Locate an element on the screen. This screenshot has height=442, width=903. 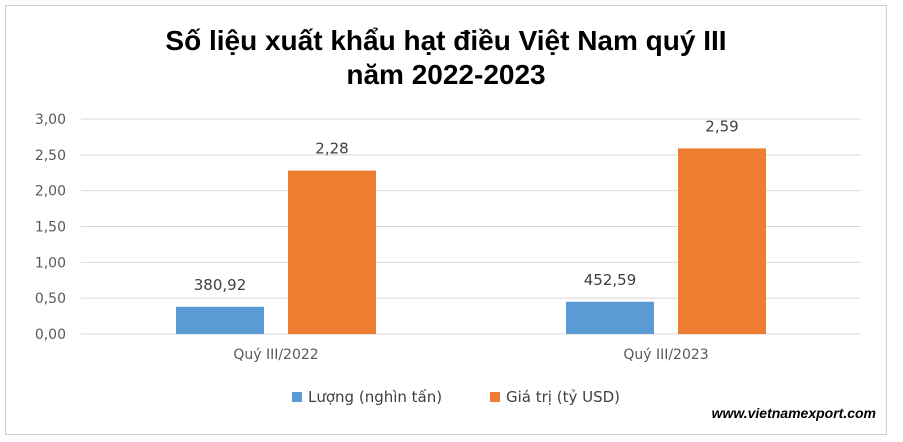
x-tick-label: Quý III/2023 is located at coordinates (665, 355).